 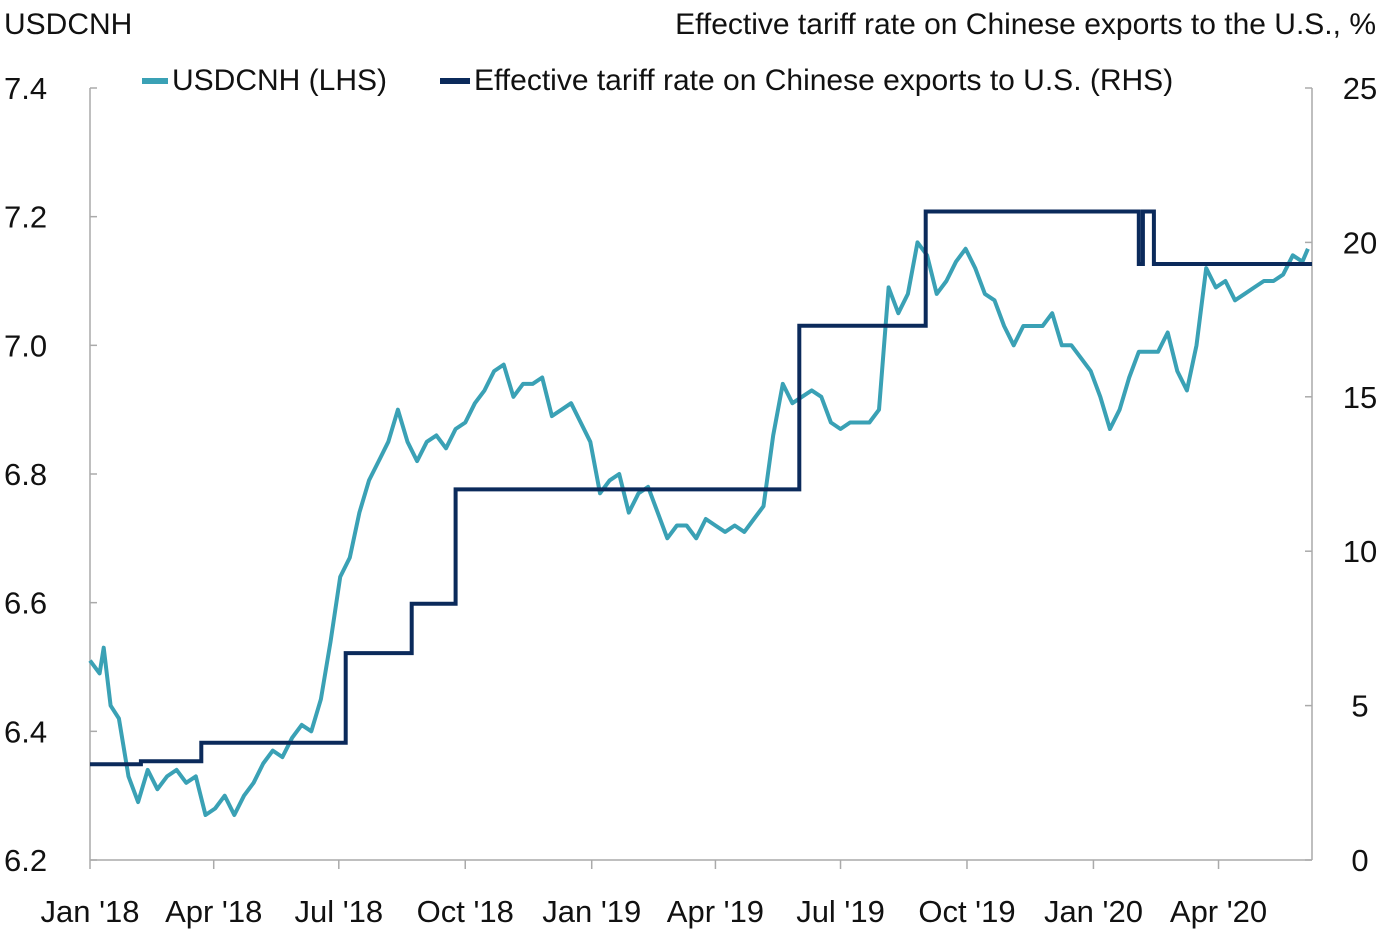 I want to click on legend-swatch-tariff, so click(x=455, y=81).